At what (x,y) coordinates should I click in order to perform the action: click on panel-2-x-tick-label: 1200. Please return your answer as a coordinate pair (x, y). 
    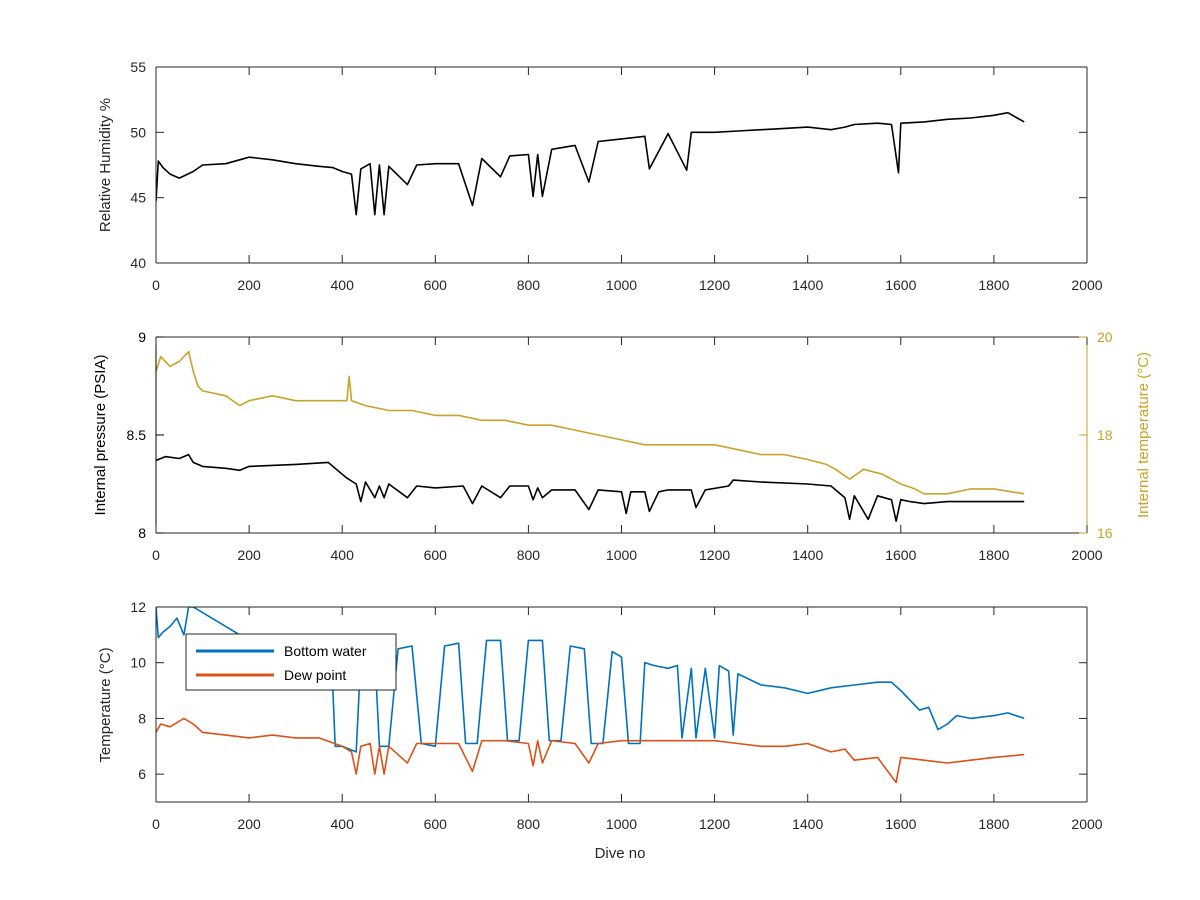
    Looking at the image, I should click on (714, 824).